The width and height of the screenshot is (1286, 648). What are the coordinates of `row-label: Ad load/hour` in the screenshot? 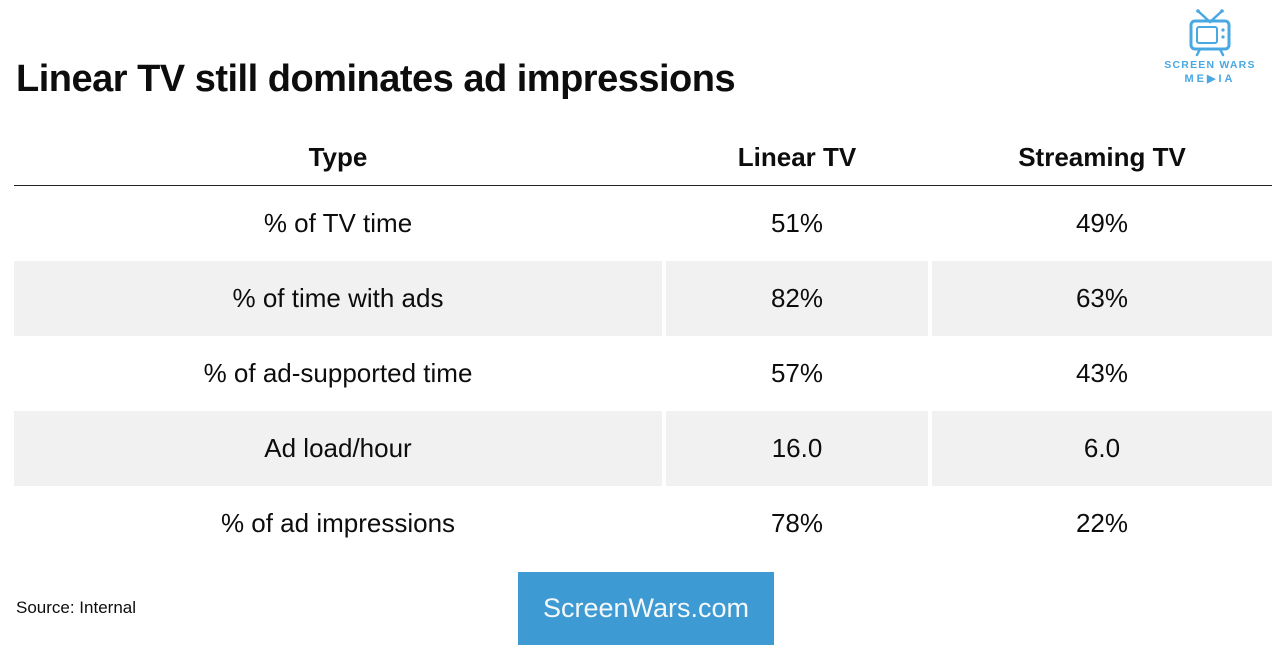 It's located at (338, 448).